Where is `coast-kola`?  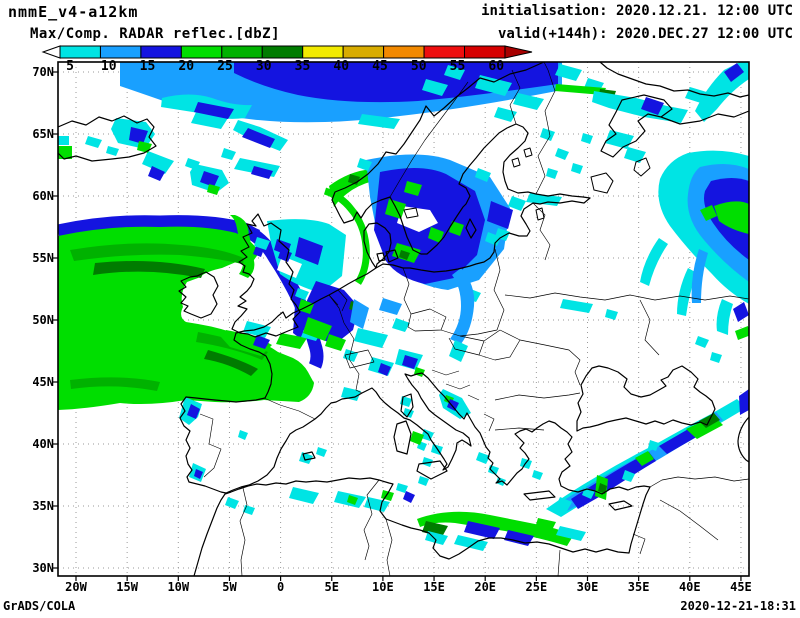 coast-kola is located at coordinates (674, 80).